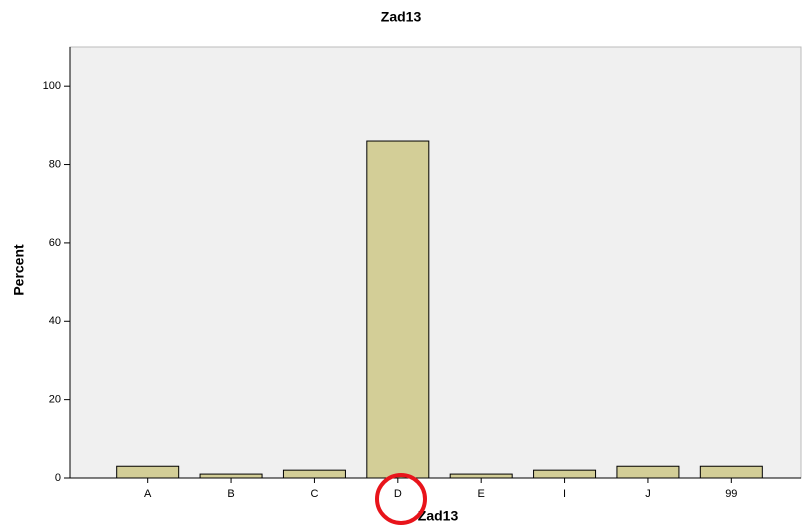  What do you see at coordinates (731, 494) in the screenshot?
I see `x-tick-label: 99` at bounding box center [731, 494].